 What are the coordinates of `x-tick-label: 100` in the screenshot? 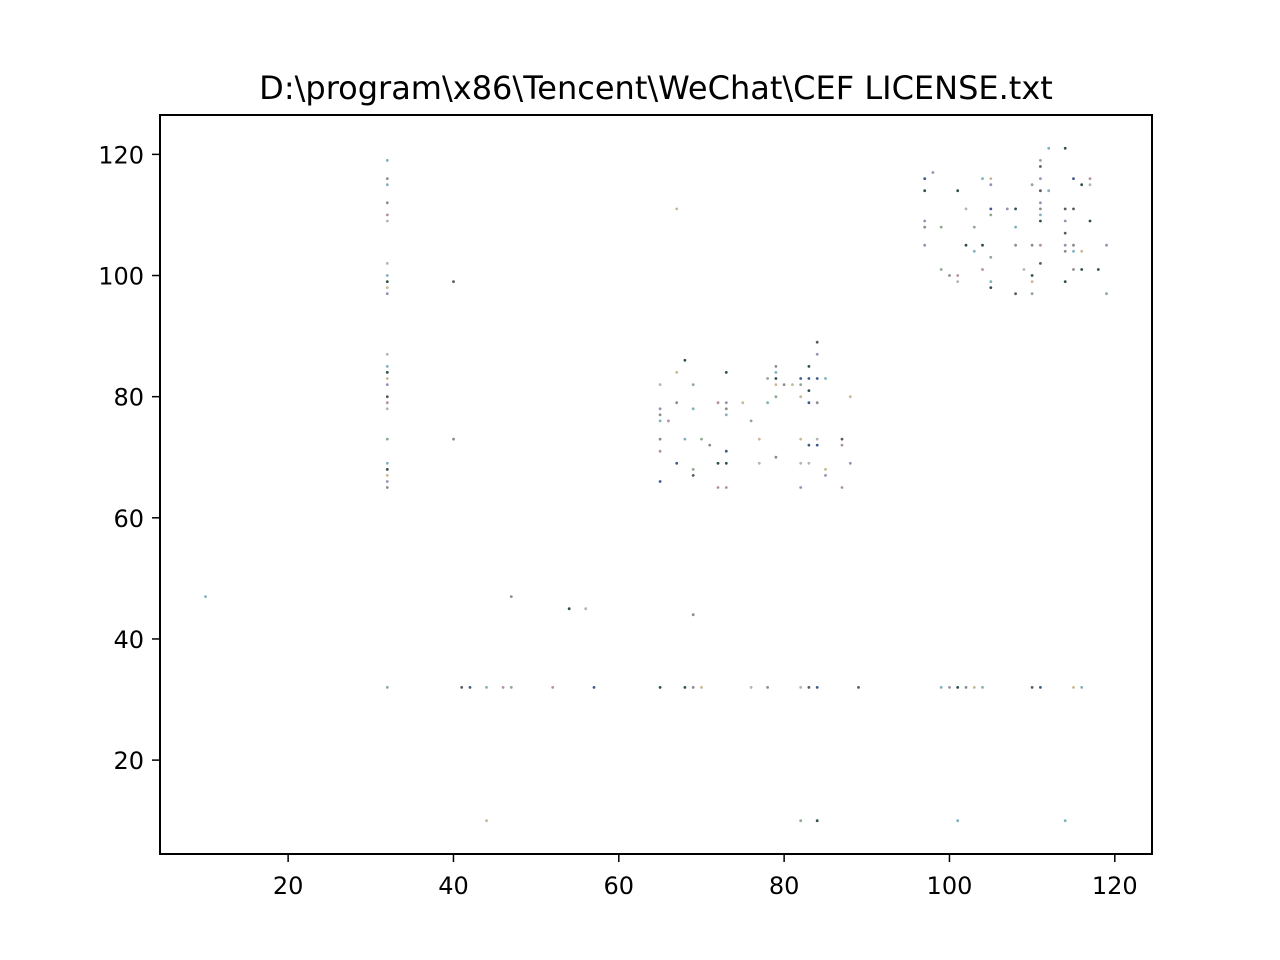 It's located at (950, 886).